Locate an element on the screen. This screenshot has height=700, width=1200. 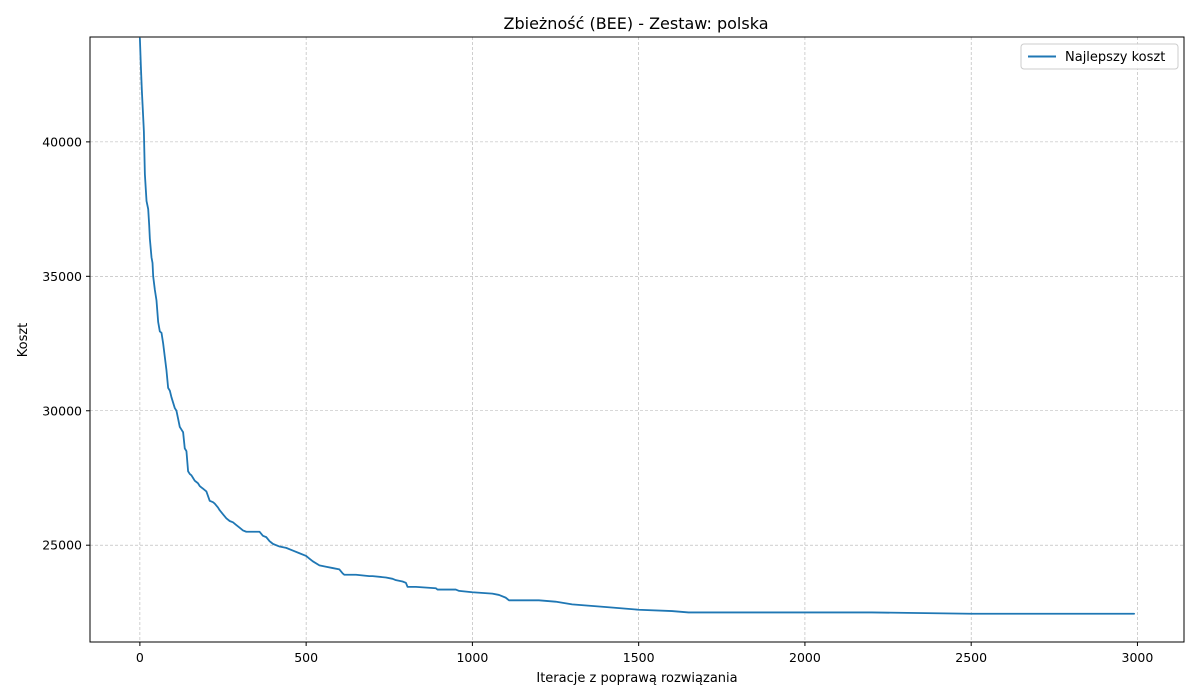
chart-title: Zbieżność (BEE) - Zestaw: polska is located at coordinates (636, 23).